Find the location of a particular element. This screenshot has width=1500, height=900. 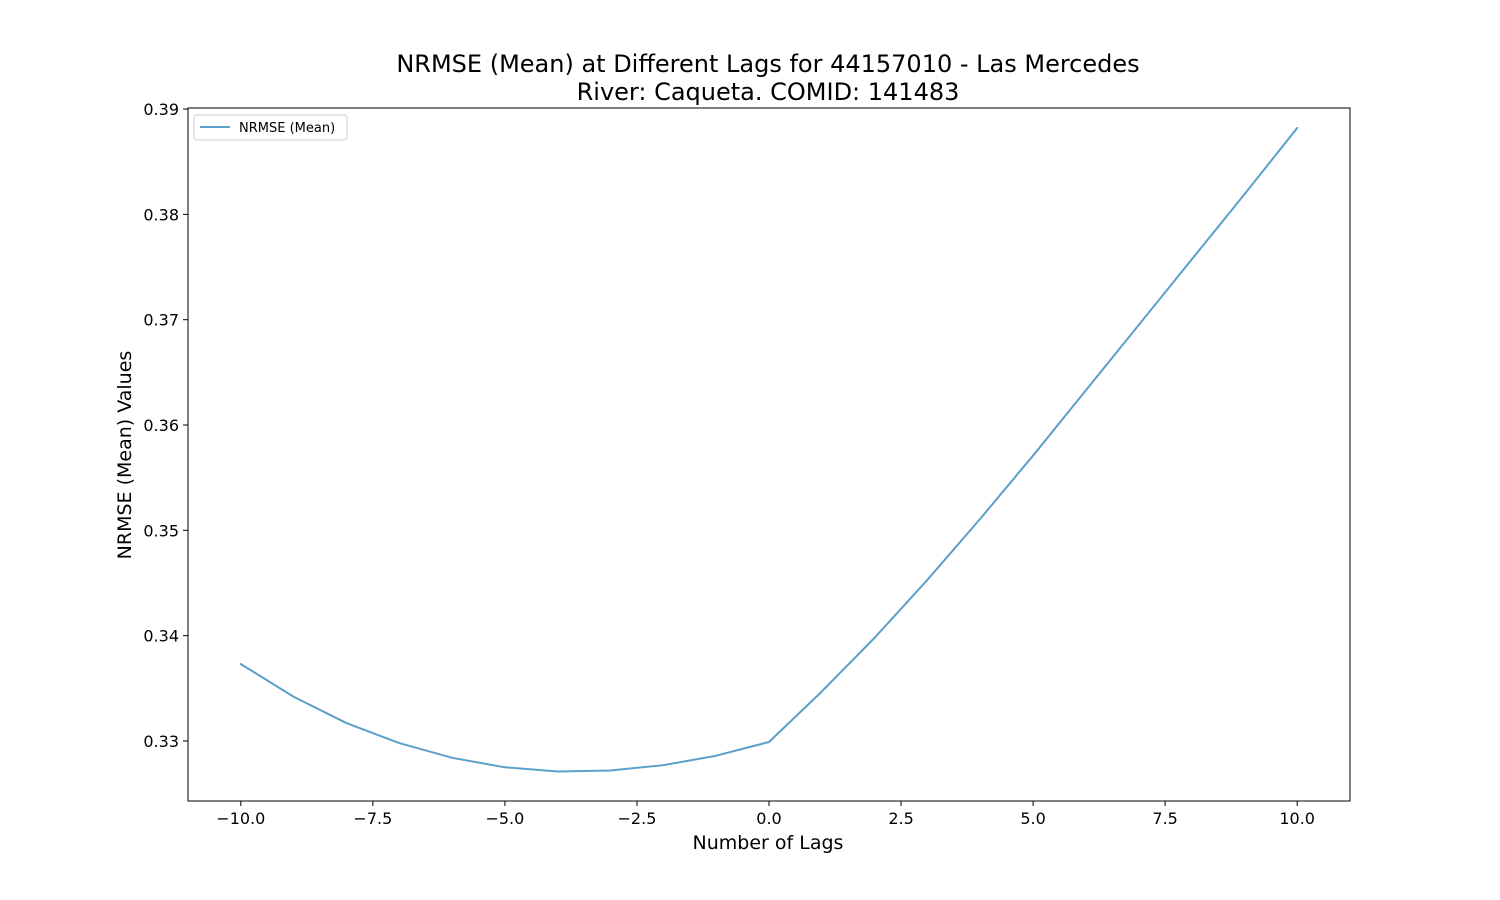

y-axis: 0.33 0.34 0.35 0.36 0.37 0.38 0.39 is located at coordinates (165, 425).